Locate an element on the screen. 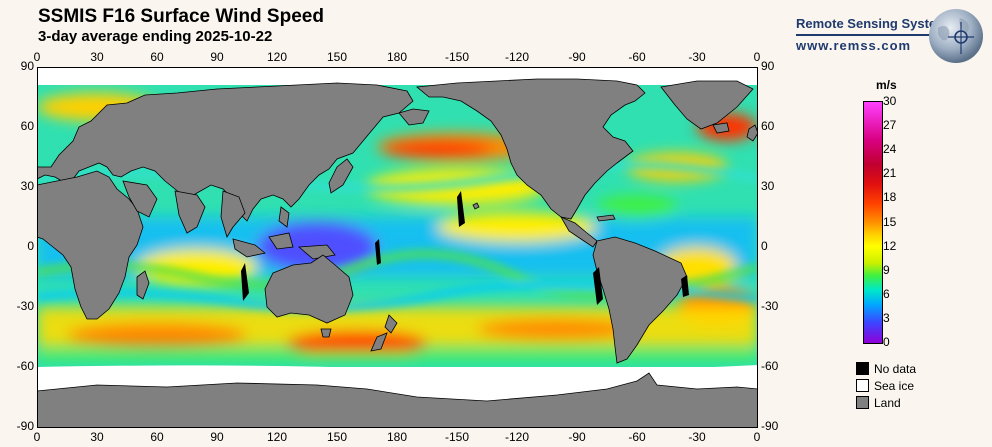 The image size is (992, 447). map-title: SSMIS F16 Surface Wind Speed is located at coordinates (181, 16).